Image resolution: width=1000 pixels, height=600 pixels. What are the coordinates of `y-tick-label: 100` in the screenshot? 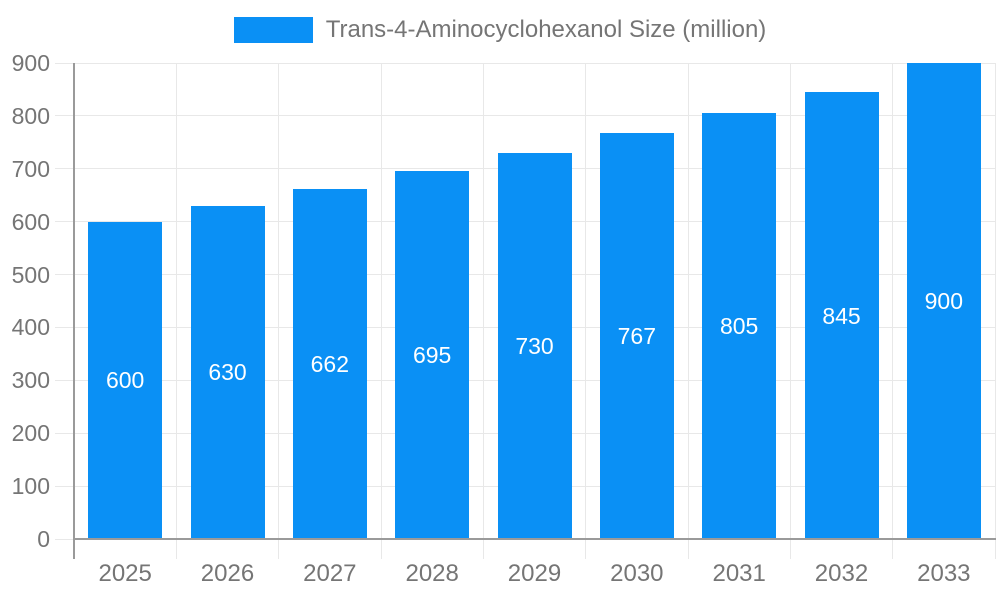 It's located at (30, 486).